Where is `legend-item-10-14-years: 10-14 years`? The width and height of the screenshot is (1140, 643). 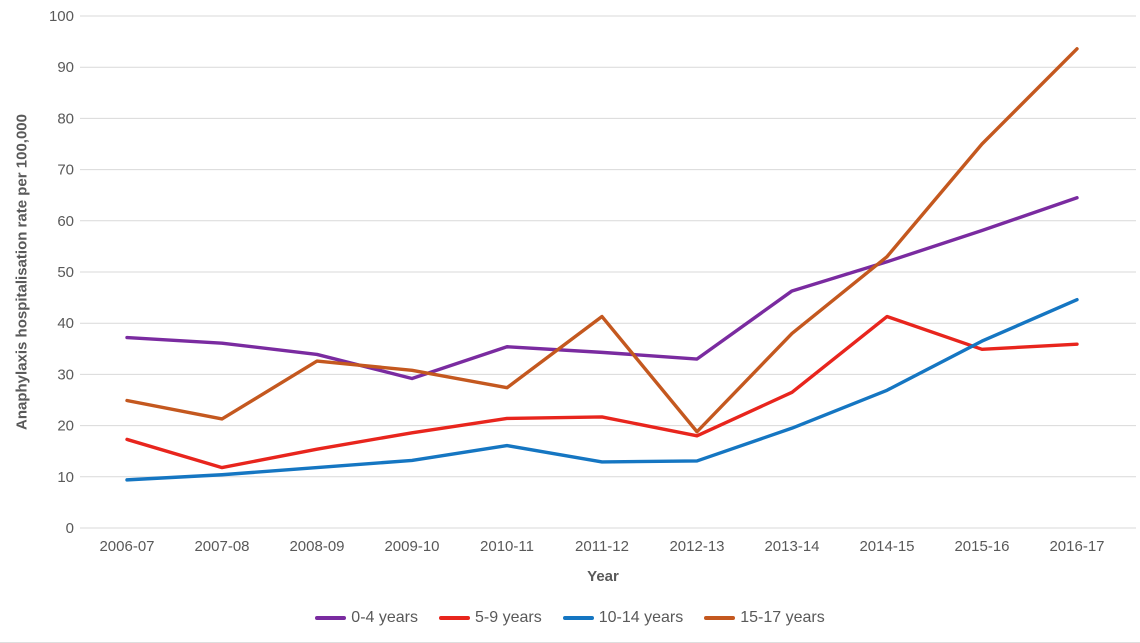
legend-item-10-14-years: 10-14 years is located at coordinates (623, 618).